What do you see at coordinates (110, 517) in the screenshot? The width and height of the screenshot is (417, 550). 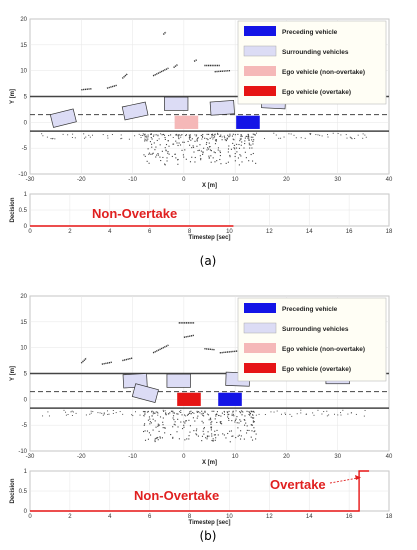 I see `x-tick-label: 4` at bounding box center [110, 517].